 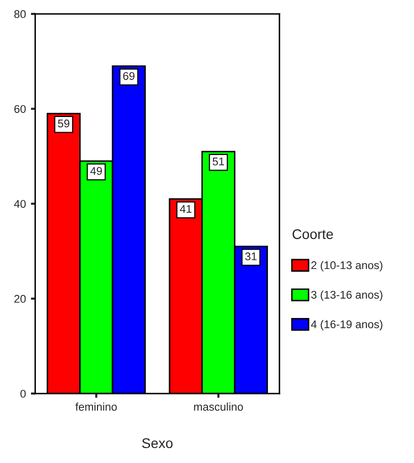 I want to click on legend-label: 3 (13-16 anos), so click(x=346, y=295).